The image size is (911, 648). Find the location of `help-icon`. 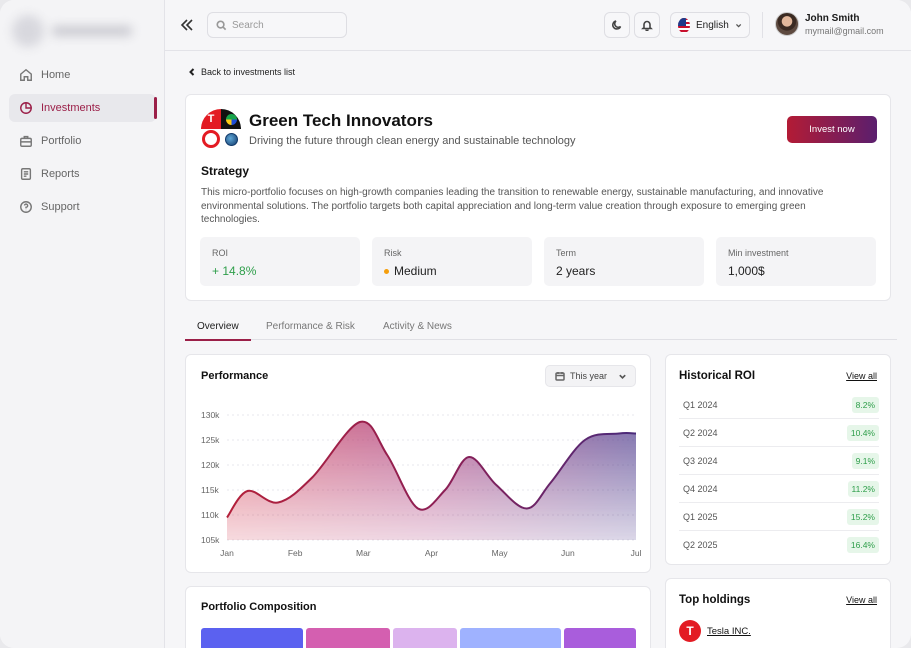

help-icon is located at coordinates (26, 207).